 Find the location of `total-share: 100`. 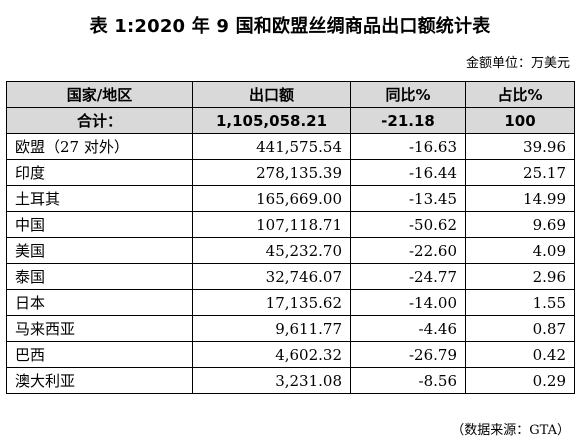

total-share: 100 is located at coordinates (520, 120).